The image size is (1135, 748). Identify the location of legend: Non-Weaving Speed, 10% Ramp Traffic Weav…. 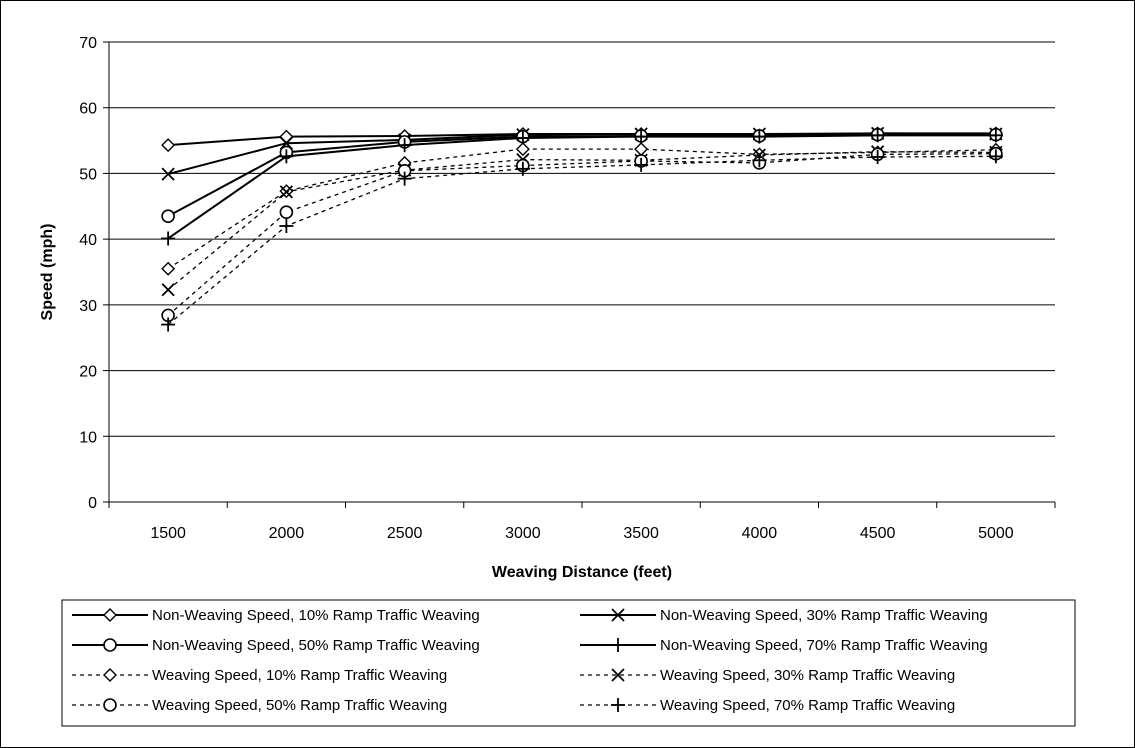
(530, 660).